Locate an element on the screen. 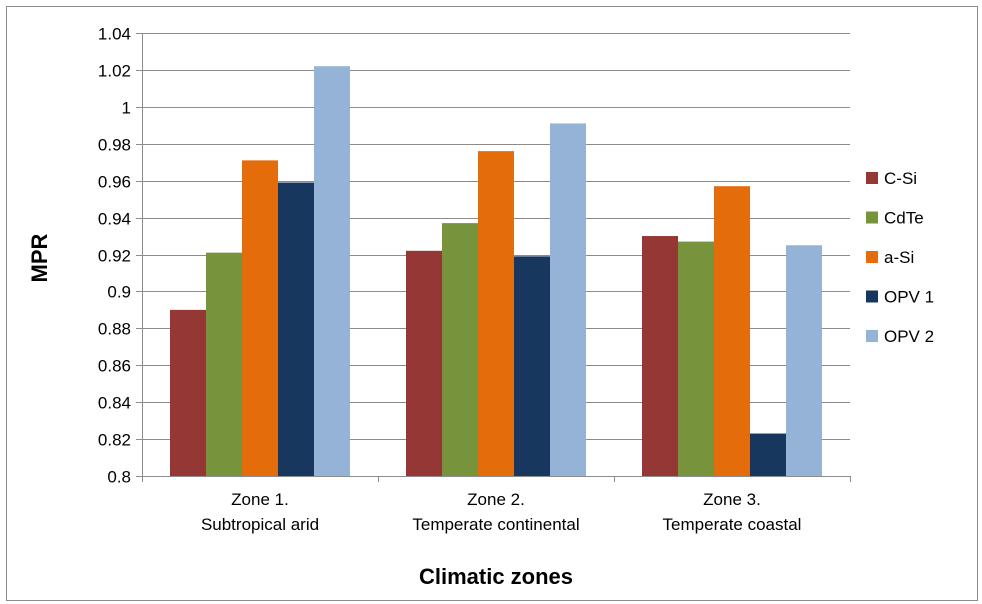 This screenshot has height=604, width=982. y-tick-label: 0.92 is located at coordinates (114, 256).